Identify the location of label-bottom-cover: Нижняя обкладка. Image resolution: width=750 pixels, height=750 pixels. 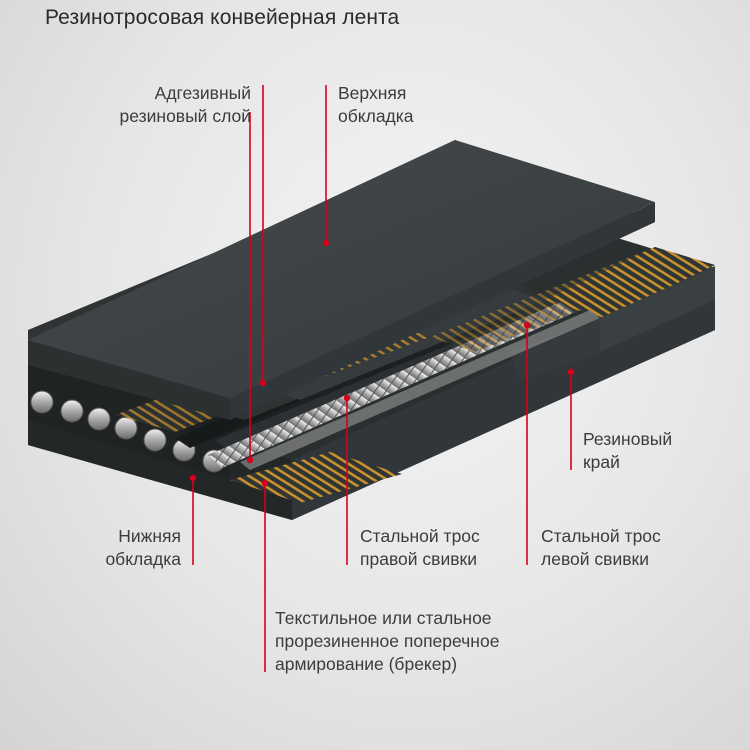
(143, 547).